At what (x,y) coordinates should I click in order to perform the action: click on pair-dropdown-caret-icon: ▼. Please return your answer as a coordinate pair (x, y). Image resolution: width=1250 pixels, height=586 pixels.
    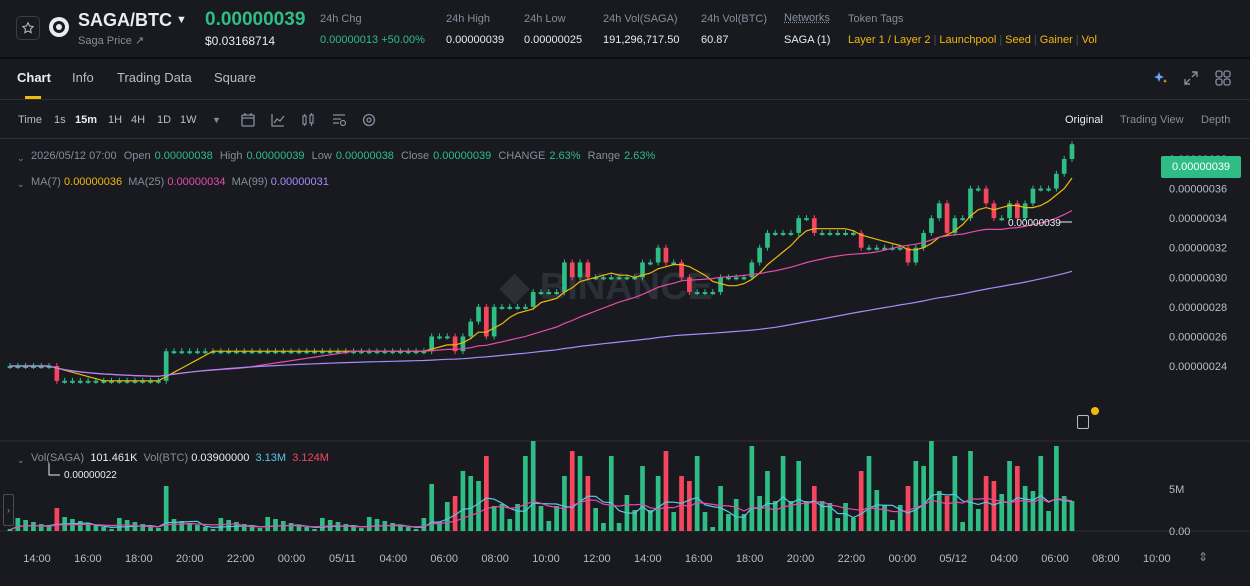
    Looking at the image, I should click on (181, 20).